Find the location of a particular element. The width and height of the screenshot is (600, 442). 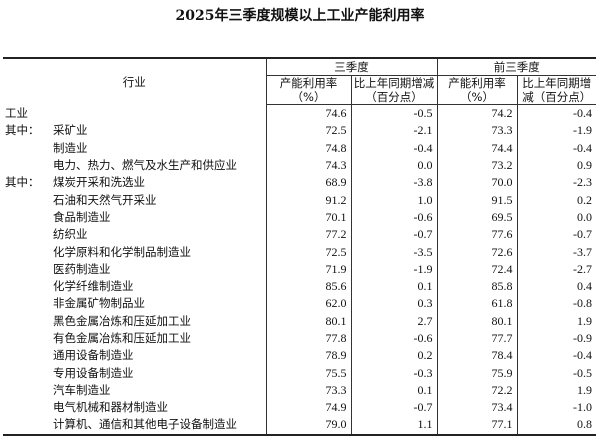

header-q3-change: 比上年同期增减（百分点） is located at coordinates (394, 90).